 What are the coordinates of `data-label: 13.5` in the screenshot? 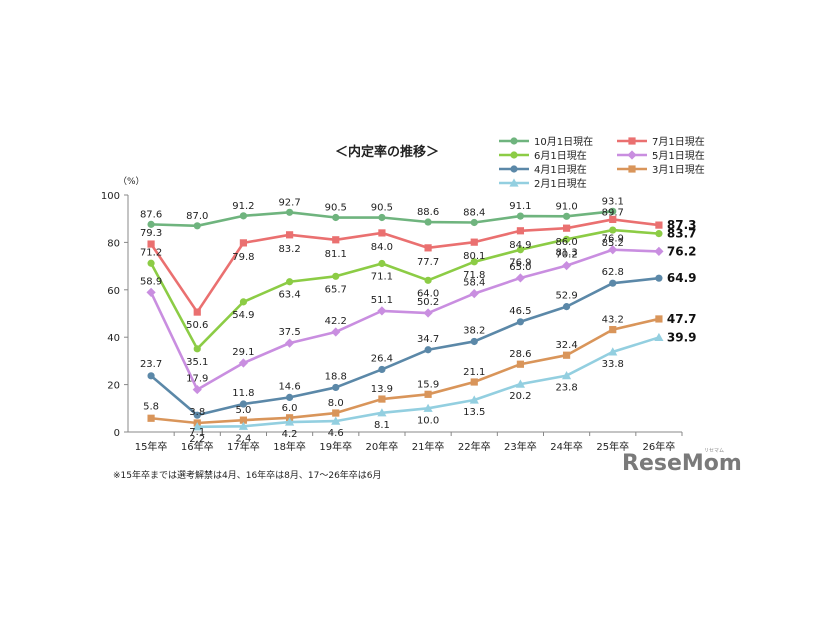 It's located at (474, 412).